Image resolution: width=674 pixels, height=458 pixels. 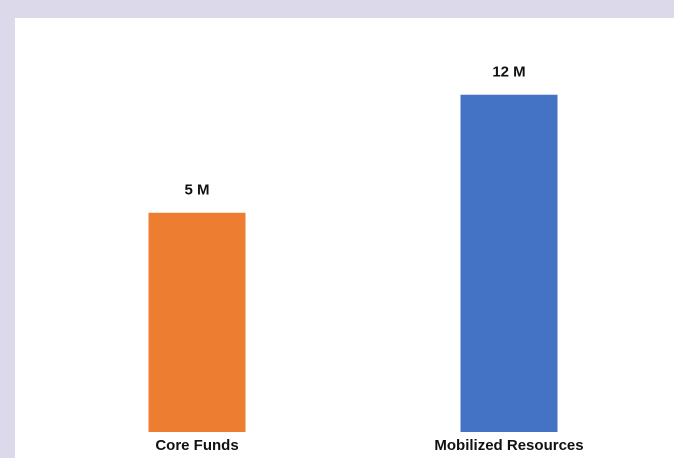 What do you see at coordinates (508, 445) in the screenshot?
I see `x-tick-label: Mobilized Resources` at bounding box center [508, 445].